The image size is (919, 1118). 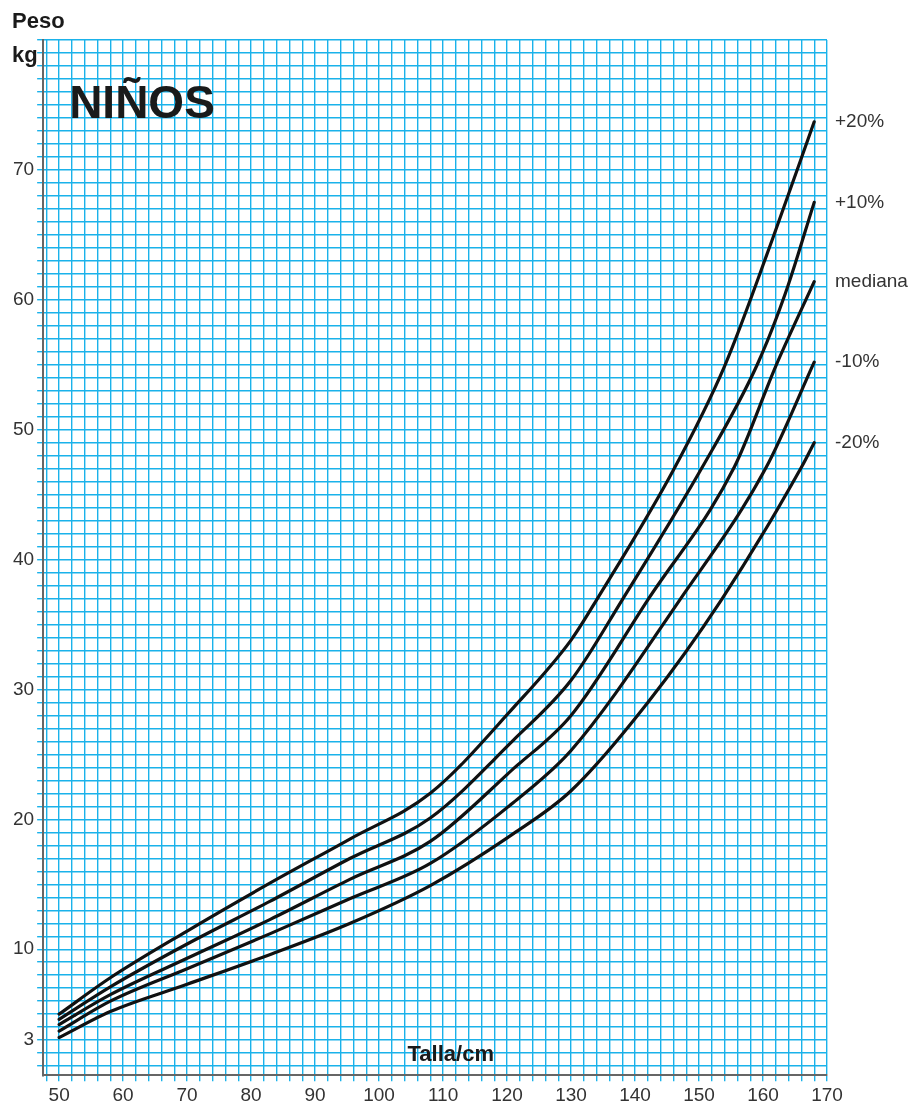 What do you see at coordinates (251, 1094) in the screenshot?
I see `x-tick-label: 80` at bounding box center [251, 1094].